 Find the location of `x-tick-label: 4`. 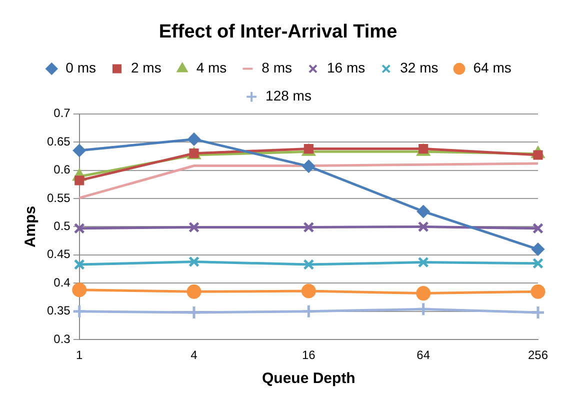

x-tick-label: 4 is located at coordinates (194, 355).